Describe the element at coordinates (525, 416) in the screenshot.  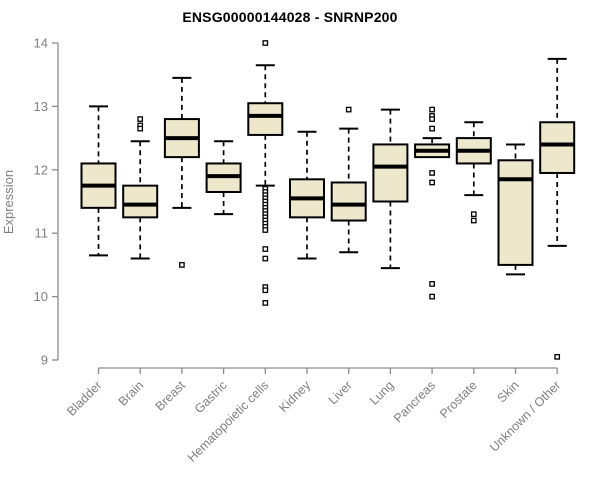
I see `x-tick-label: Unknown / Other` at that location.